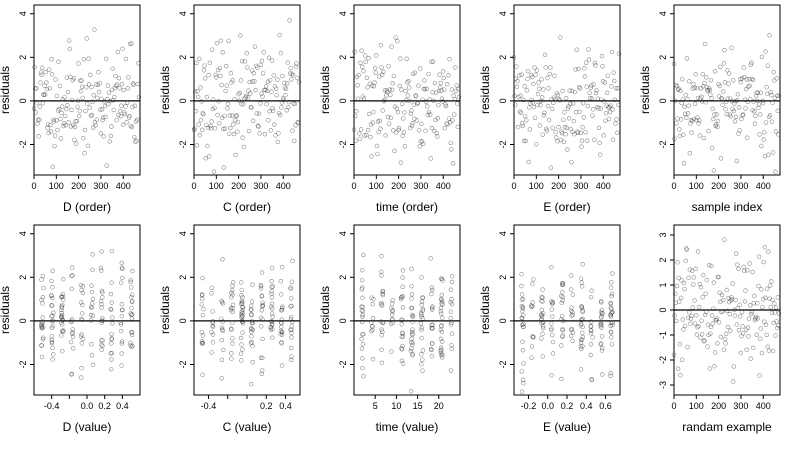 The width and height of the screenshot is (800, 450). Describe the element at coordinates (503, 277) in the screenshot. I see `y-tick-label: 2` at that location.